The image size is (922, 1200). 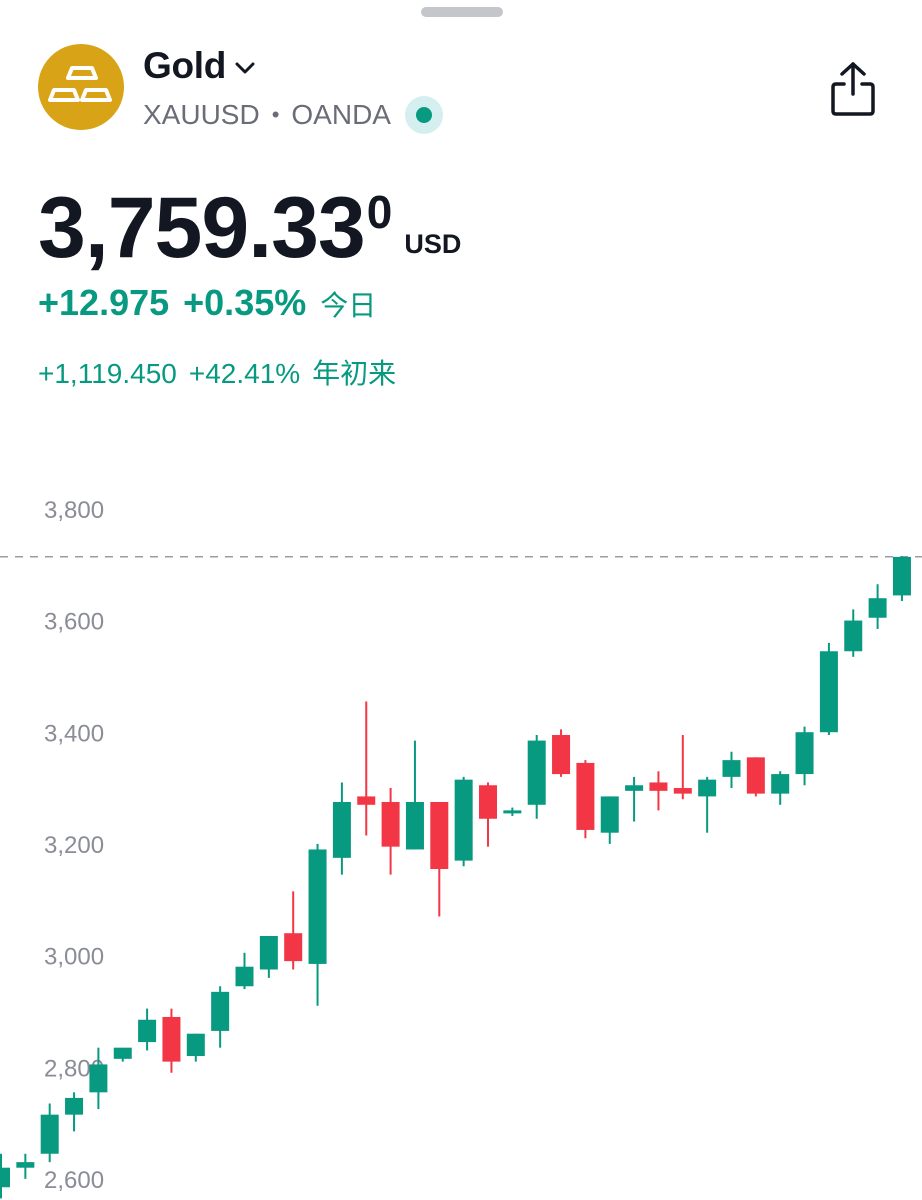 I want to click on ytd-change-label: 年初来, so click(x=354, y=373).